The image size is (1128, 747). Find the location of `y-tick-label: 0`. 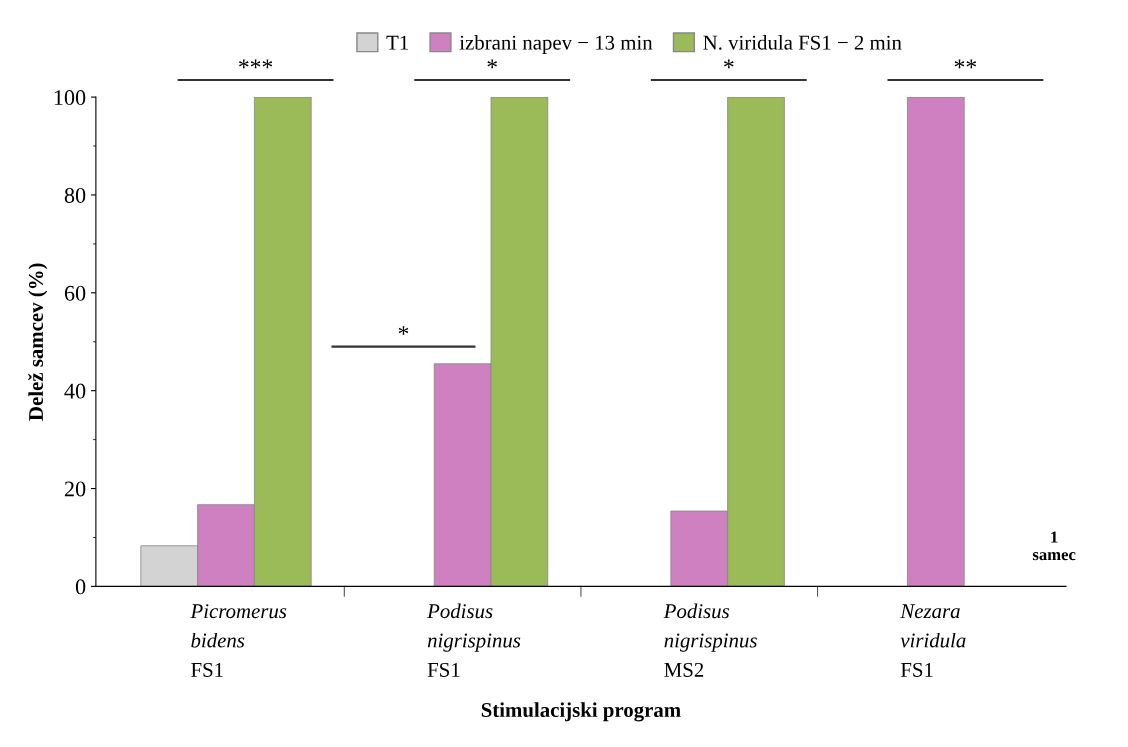

y-tick-label: 0 is located at coordinates (80, 587).